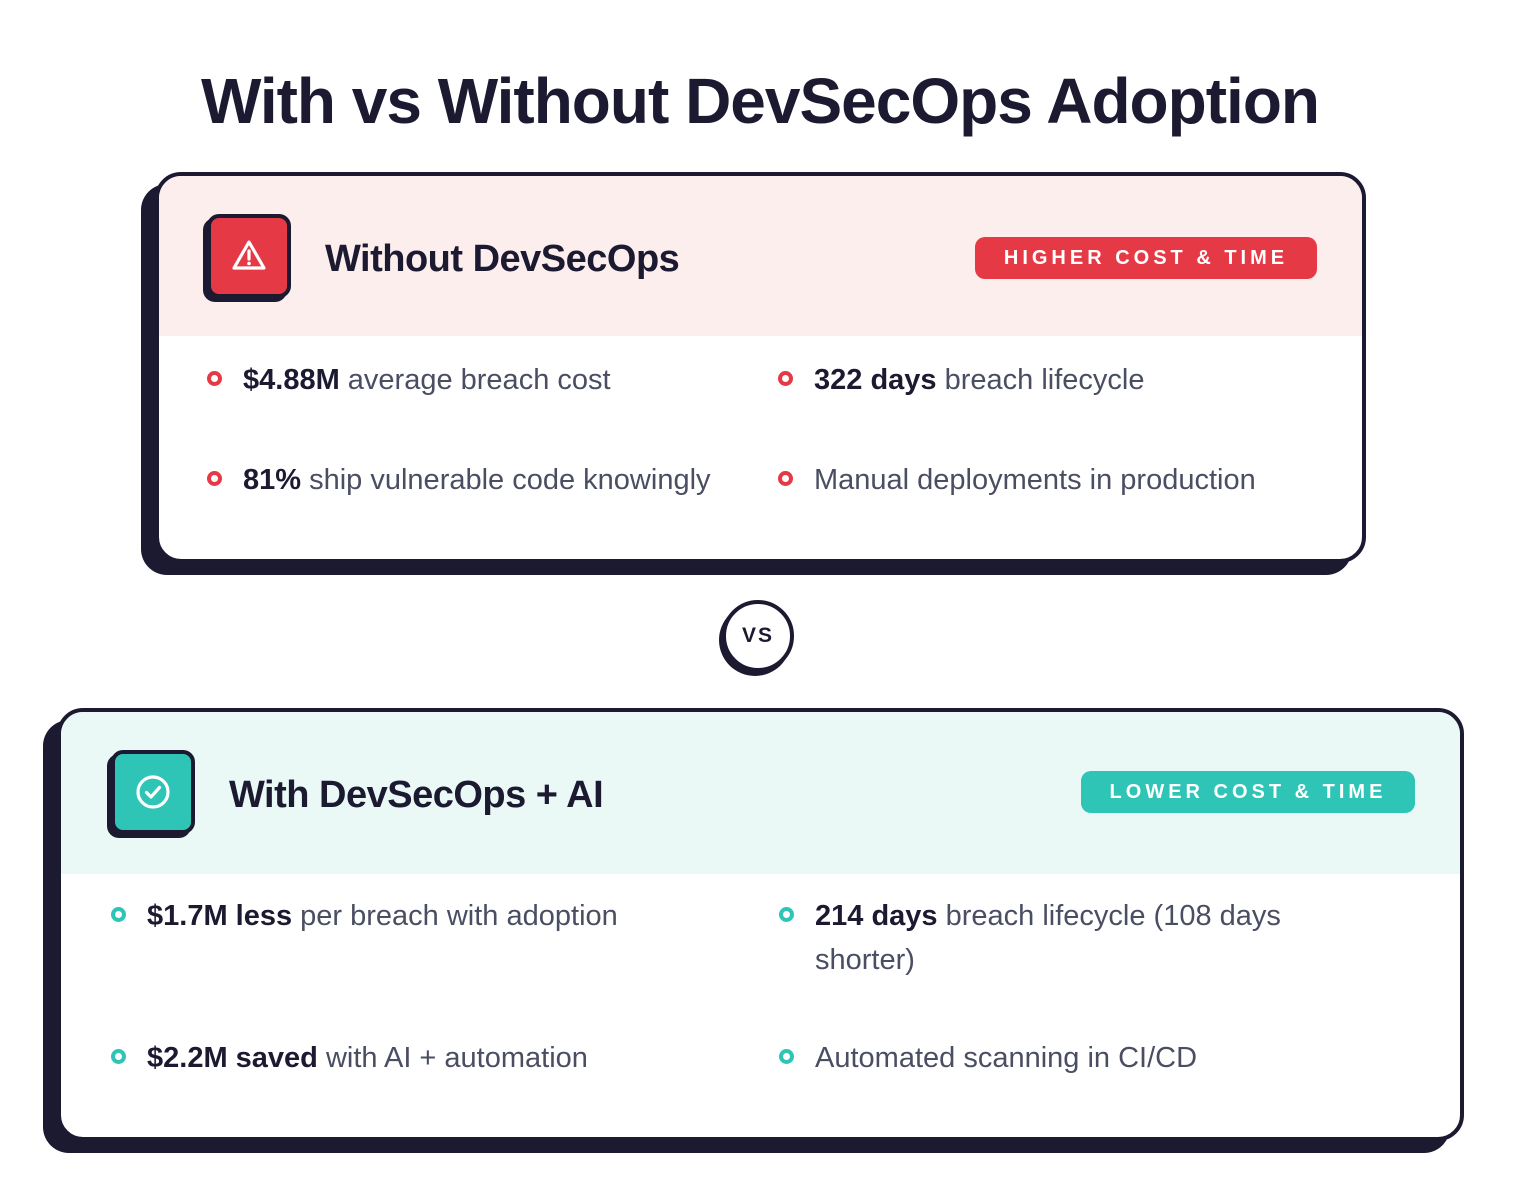 This screenshot has height=1198, width=1520. What do you see at coordinates (760, 101) in the screenshot?
I see `page-title: With vs Without DevSecOps Adoption` at bounding box center [760, 101].